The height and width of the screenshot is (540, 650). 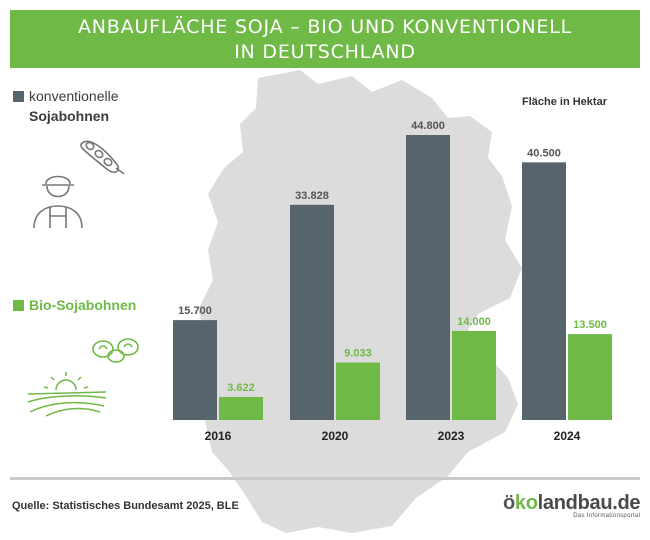 I want to click on farmer-icon, so click(x=58, y=202).